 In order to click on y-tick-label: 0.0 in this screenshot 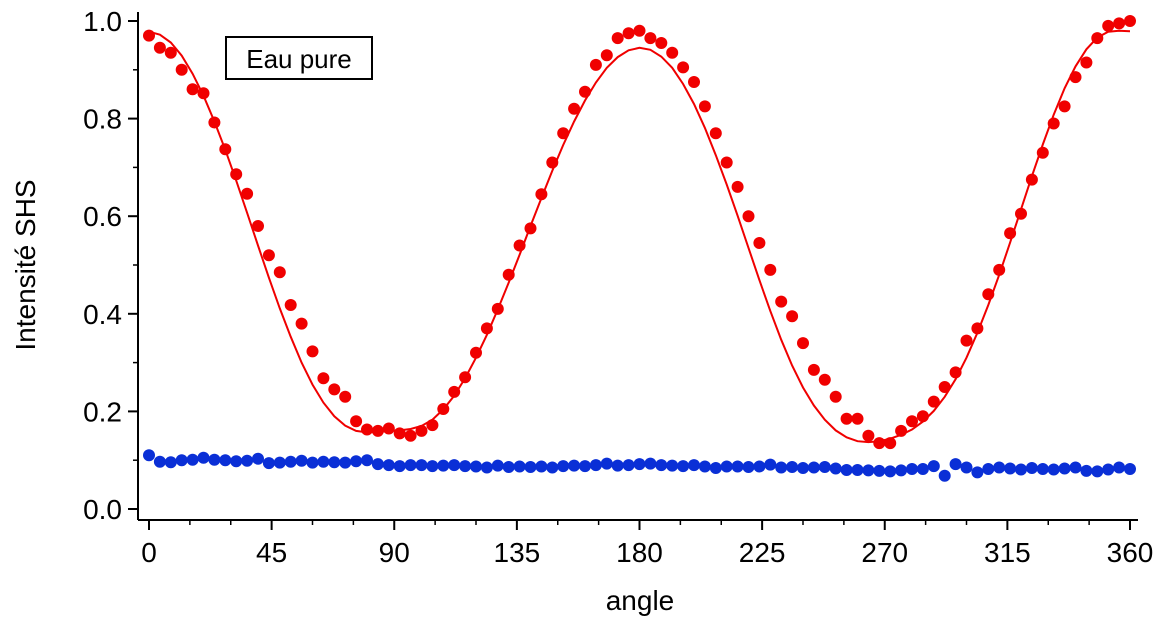, I will do `click(102, 509)`.